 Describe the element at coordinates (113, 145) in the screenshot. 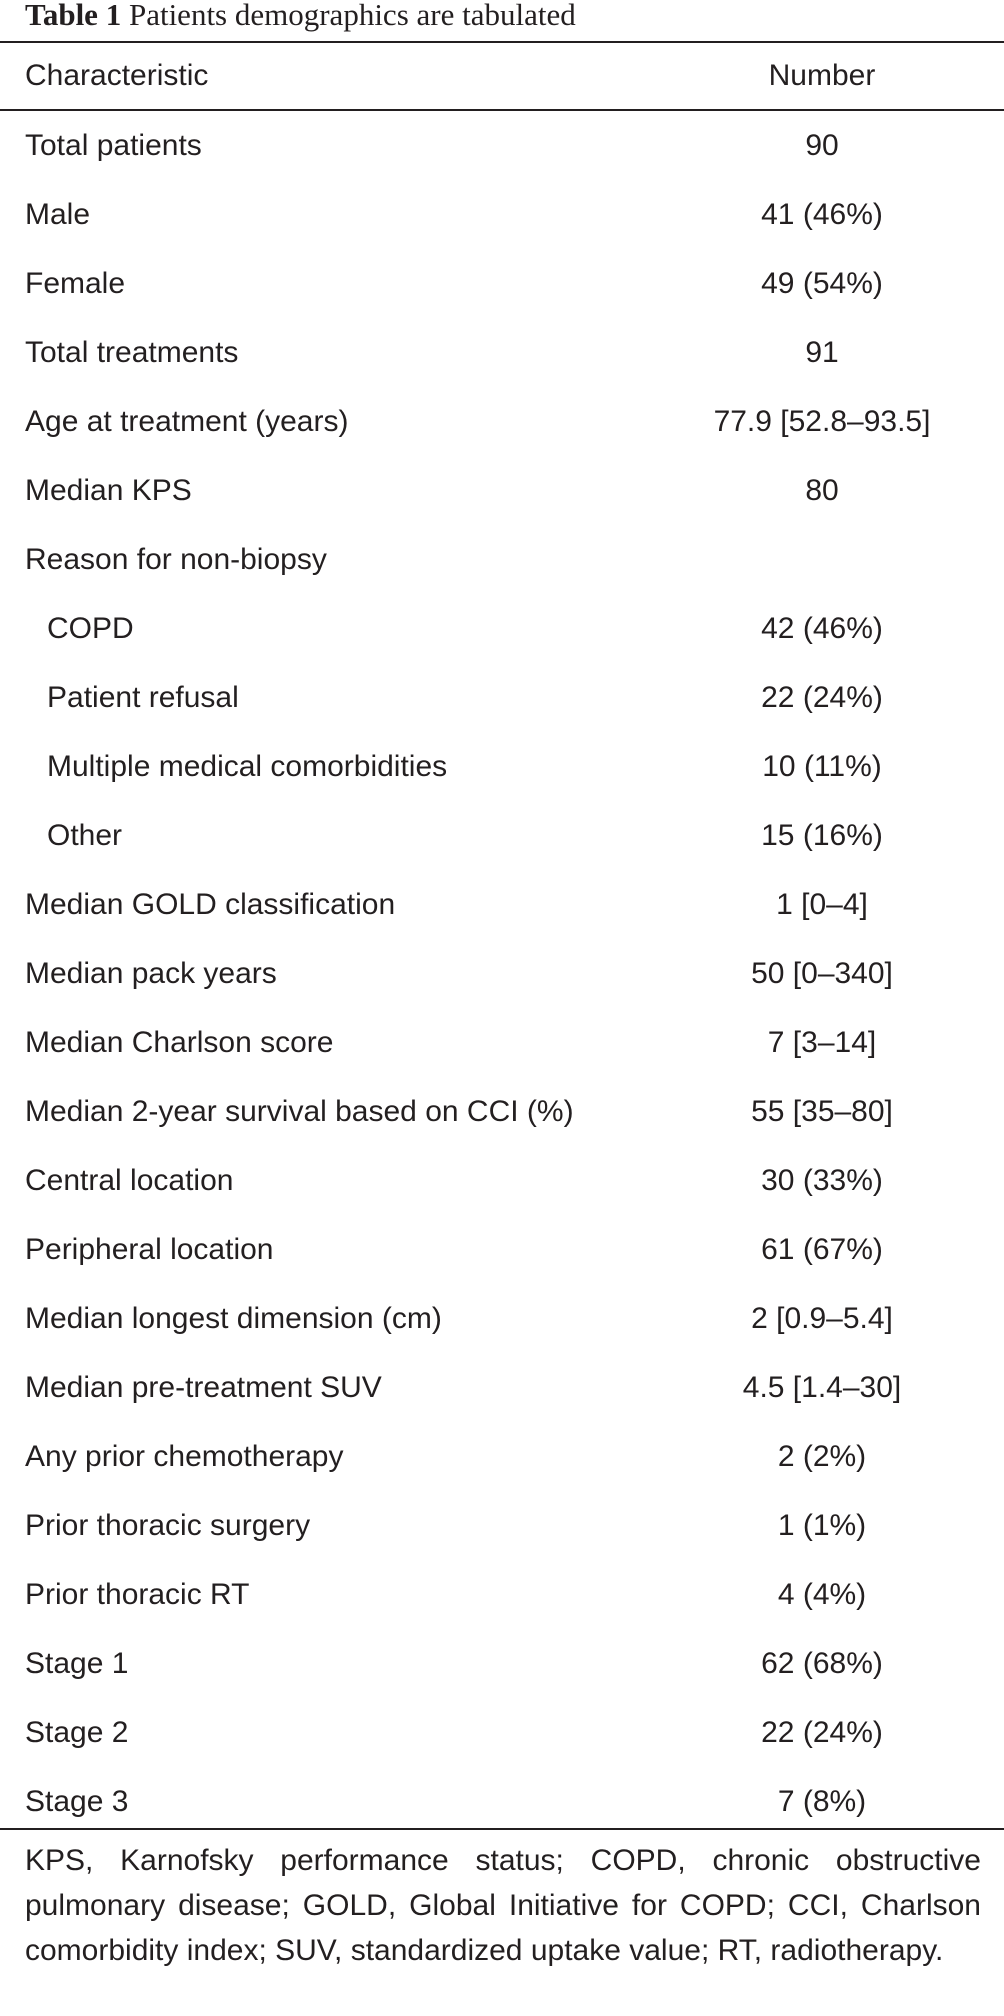

I see `row-label: Total patients` at that location.